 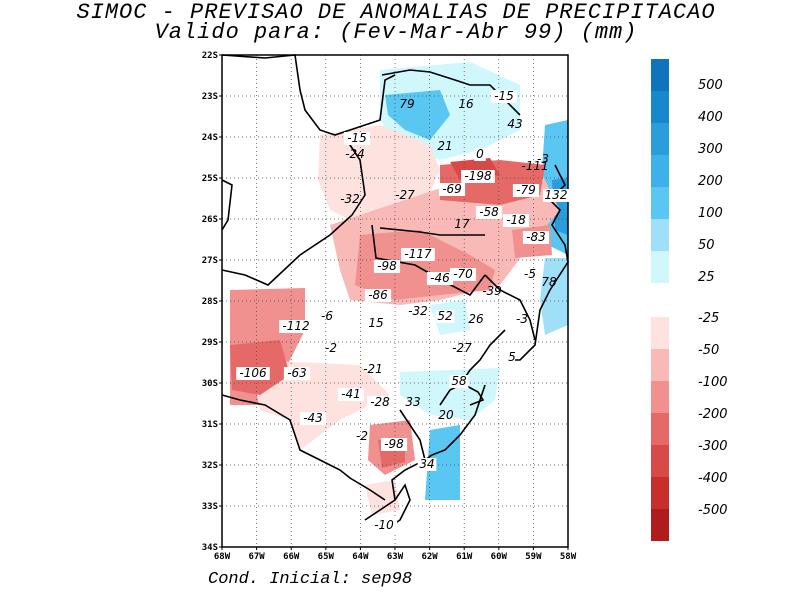 I want to click on anomaly-label-text: -58, so click(x=489, y=212).